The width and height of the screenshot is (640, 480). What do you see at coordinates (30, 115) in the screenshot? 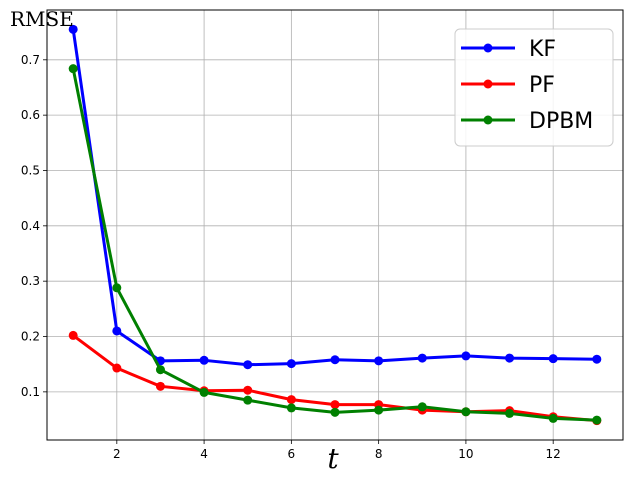
I see `y-tick-label: 0.6` at bounding box center [30, 115].